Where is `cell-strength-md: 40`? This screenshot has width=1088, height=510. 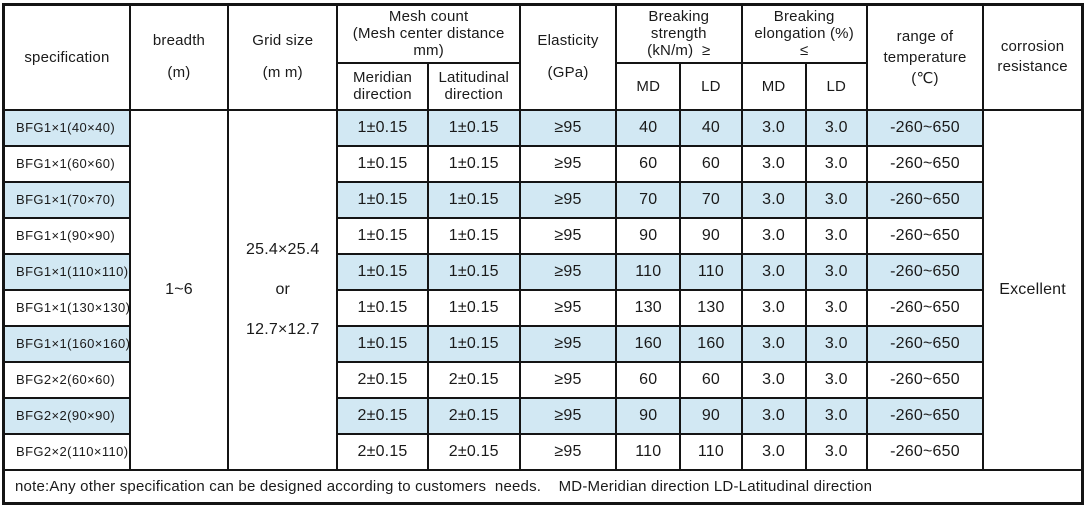
cell-strength-md: 40 is located at coordinates (648, 127).